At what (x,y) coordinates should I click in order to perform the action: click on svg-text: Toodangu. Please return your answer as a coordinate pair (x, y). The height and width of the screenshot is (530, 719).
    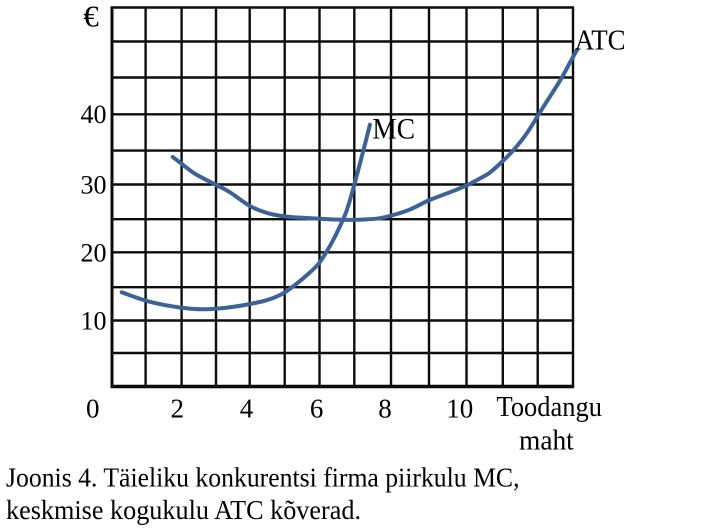
    Looking at the image, I should click on (550, 407).